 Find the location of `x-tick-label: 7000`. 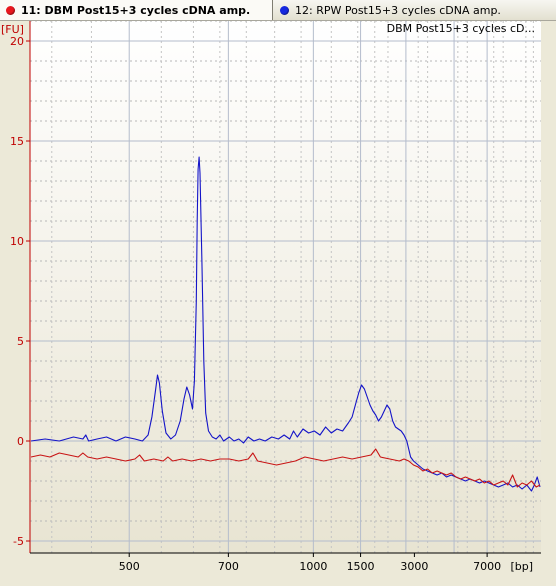

x-tick-label: 7000 is located at coordinates (487, 566).